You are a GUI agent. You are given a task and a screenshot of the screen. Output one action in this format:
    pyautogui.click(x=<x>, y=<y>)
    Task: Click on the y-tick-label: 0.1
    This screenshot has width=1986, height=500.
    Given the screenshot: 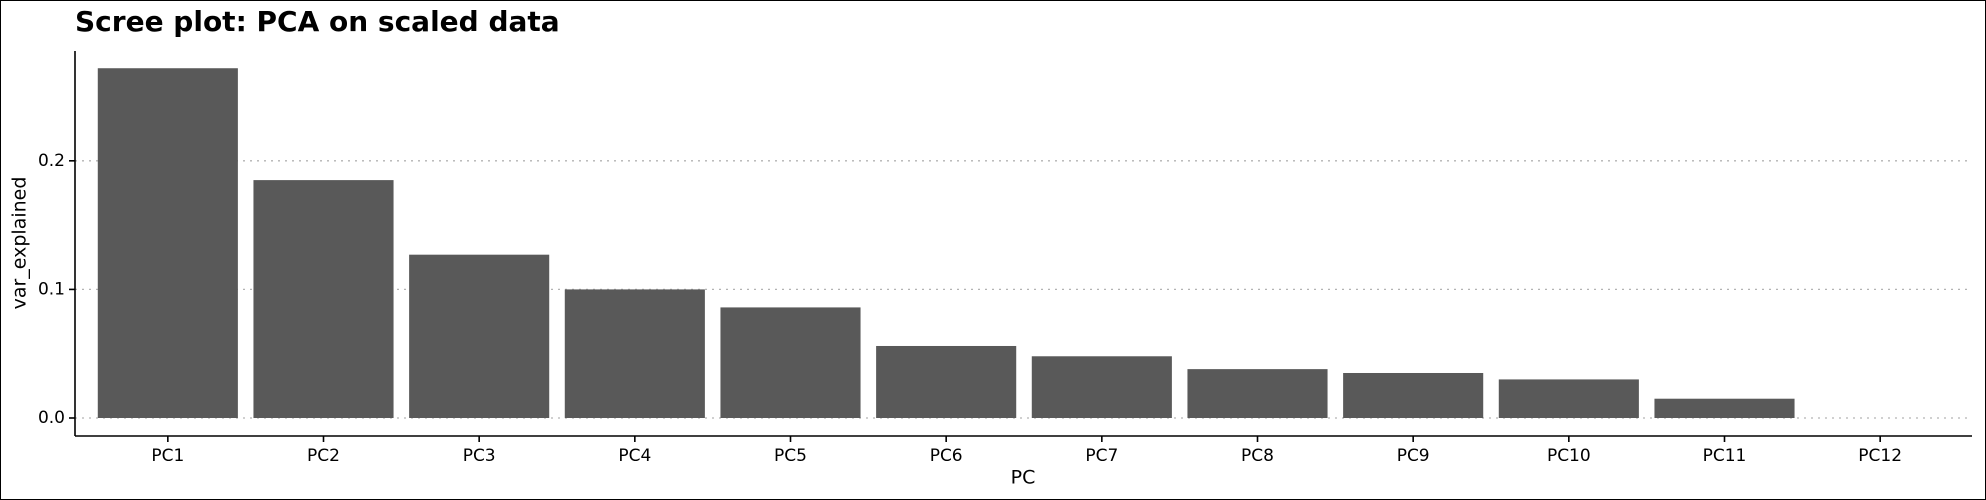 What is the action you would take?
    pyautogui.click(x=51, y=289)
    